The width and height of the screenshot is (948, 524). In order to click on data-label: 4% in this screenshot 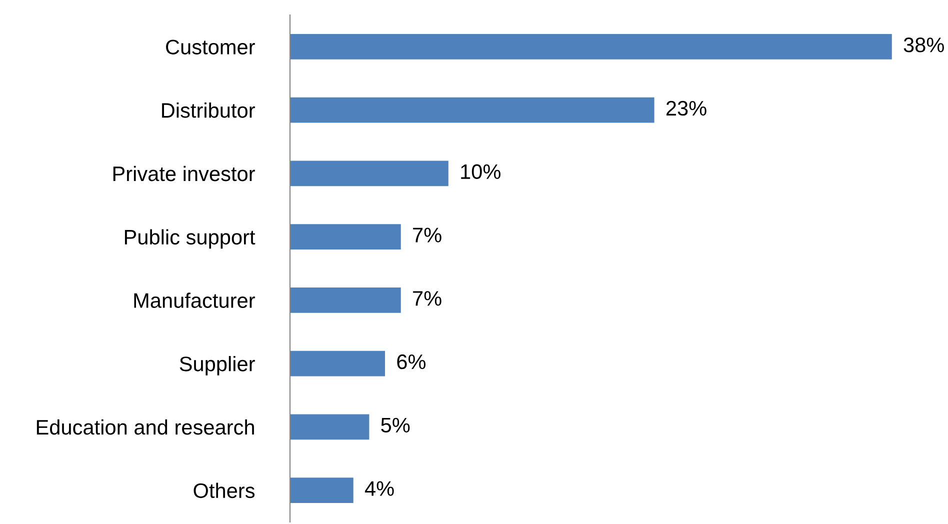, I will do `click(379, 488)`.